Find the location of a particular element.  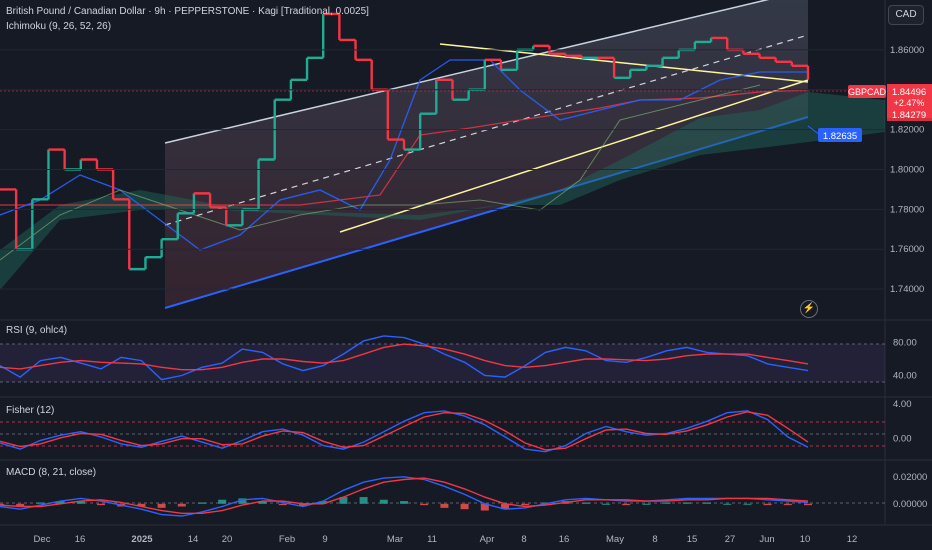

time-tick-label: May is located at coordinates (615, 539).